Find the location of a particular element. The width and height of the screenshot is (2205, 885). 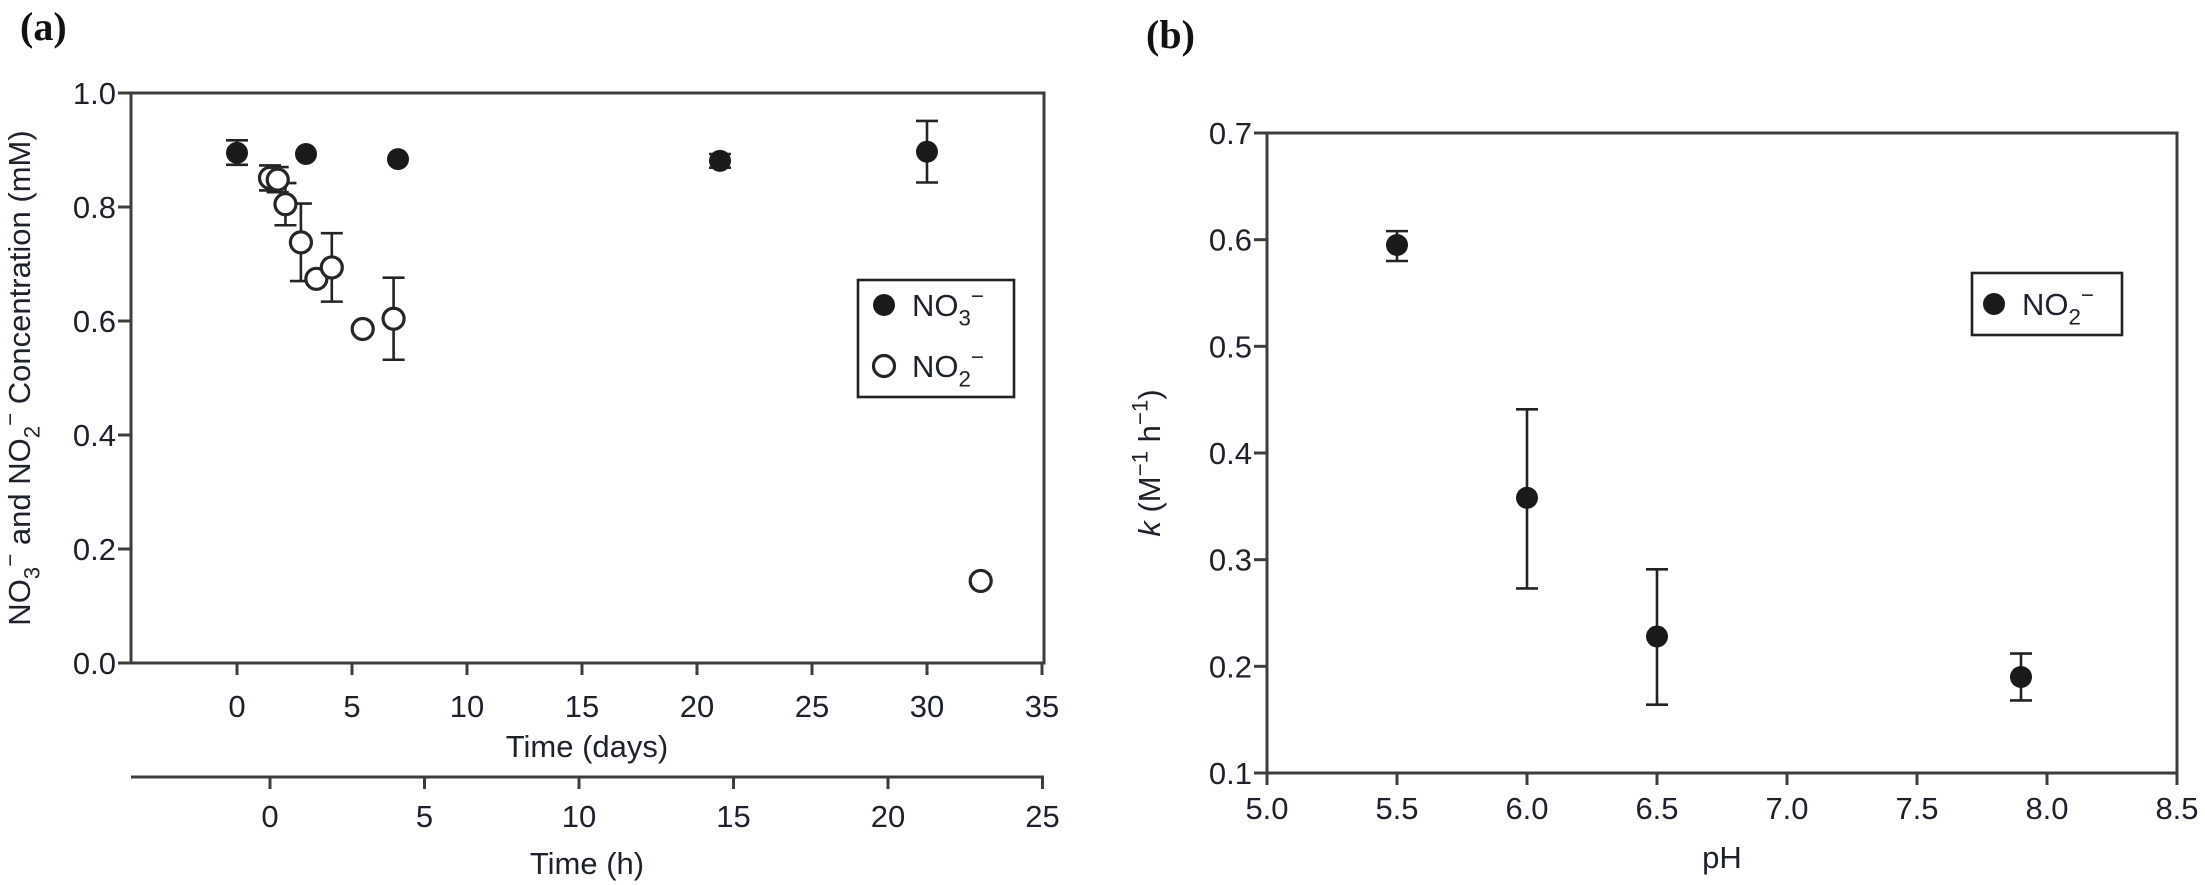

panel-b-x-tick-label: 8.0 is located at coordinates (2046, 808).